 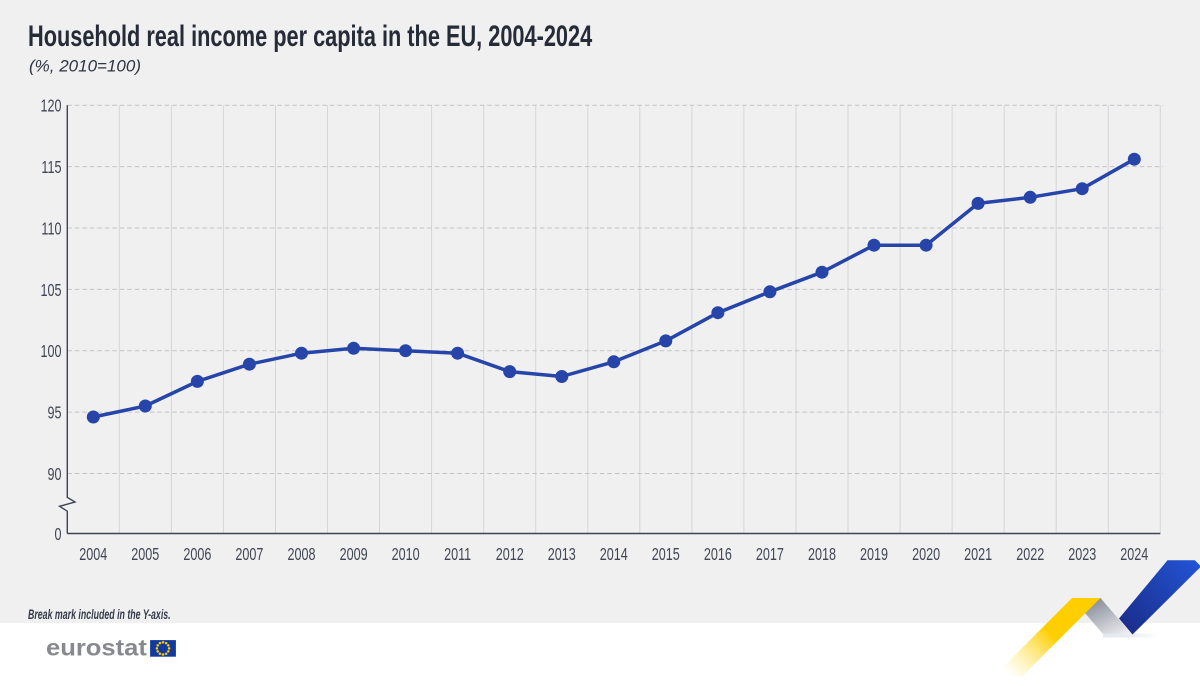 I want to click on svg-text: 2010, so click(x=406, y=555).